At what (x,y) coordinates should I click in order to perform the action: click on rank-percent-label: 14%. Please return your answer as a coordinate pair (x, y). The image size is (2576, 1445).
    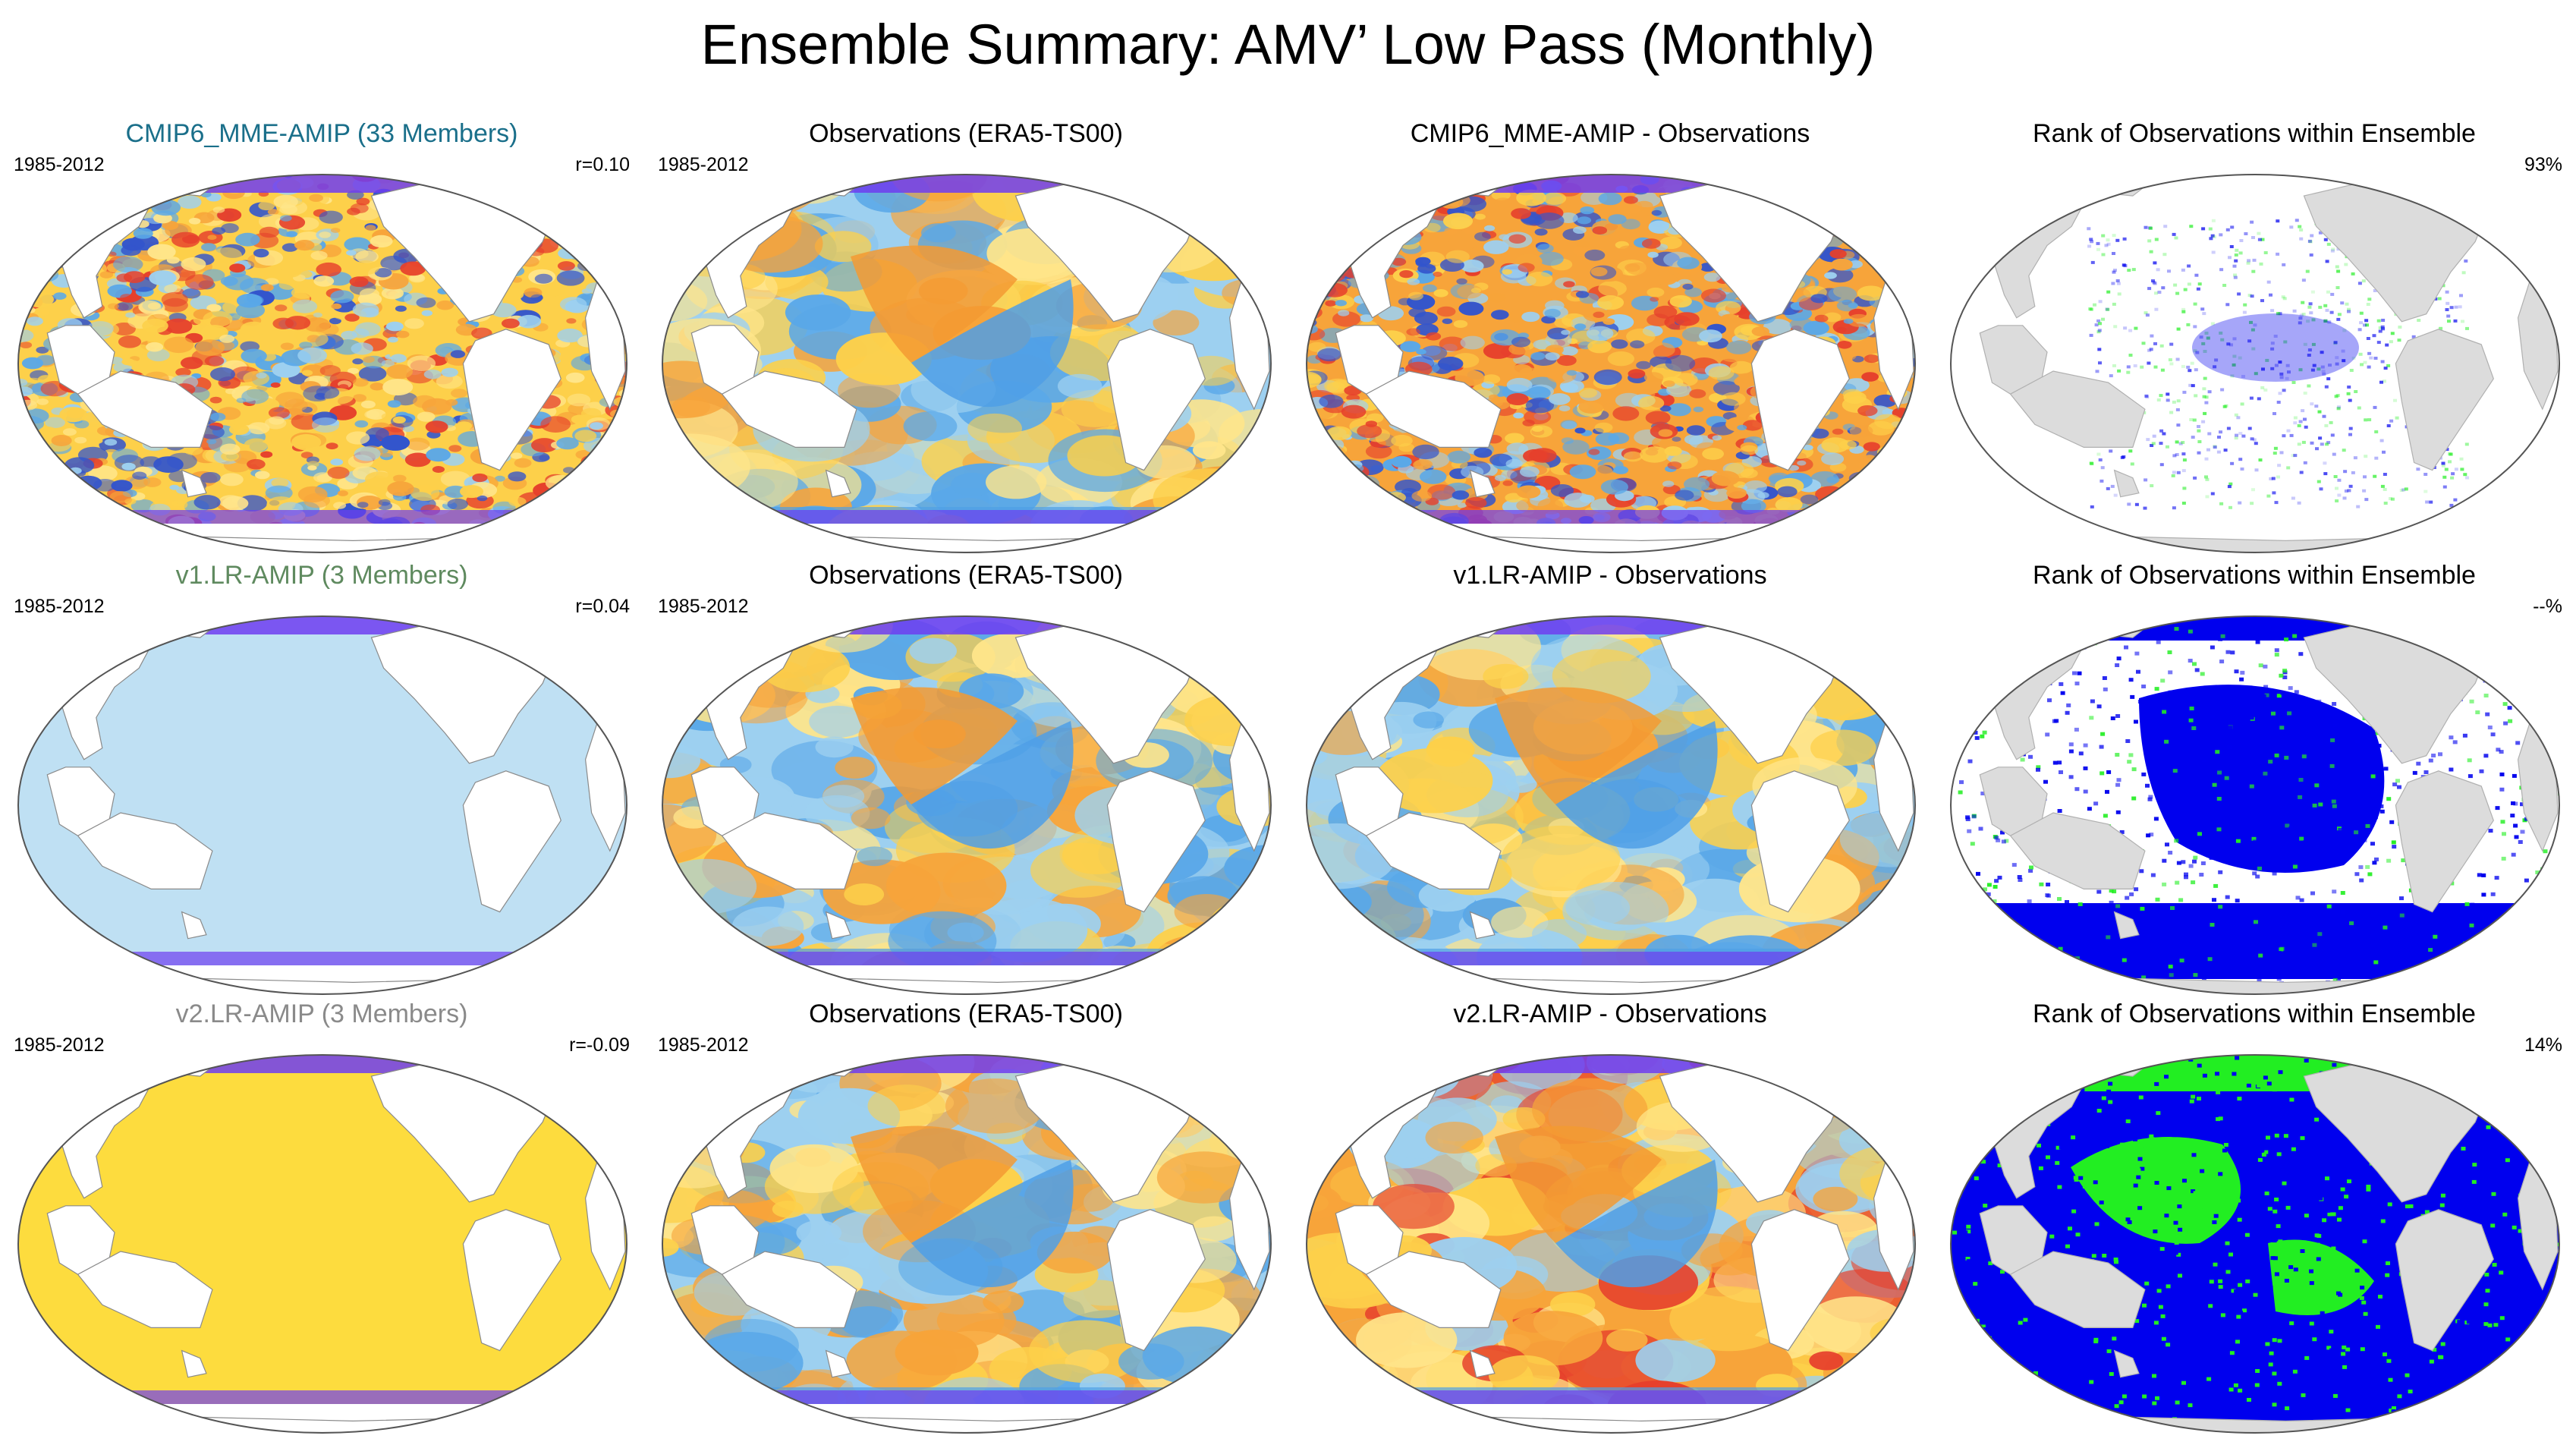
    Looking at the image, I should click on (2543, 1045).